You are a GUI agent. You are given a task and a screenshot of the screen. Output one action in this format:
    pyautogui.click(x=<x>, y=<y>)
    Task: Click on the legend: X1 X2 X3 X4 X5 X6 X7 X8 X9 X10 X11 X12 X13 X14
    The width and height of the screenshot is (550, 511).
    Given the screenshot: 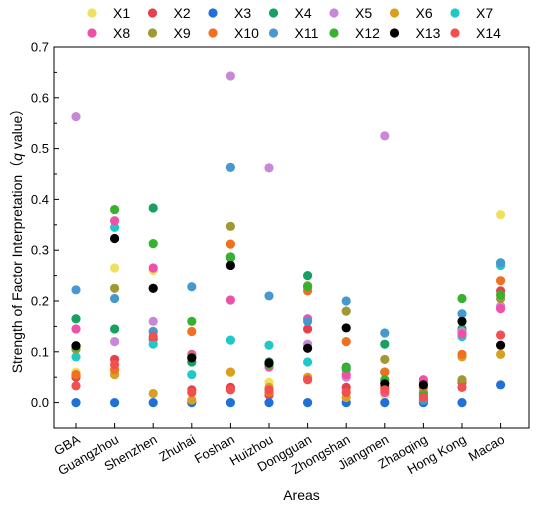 What is the action you would take?
    pyautogui.click(x=294, y=23)
    